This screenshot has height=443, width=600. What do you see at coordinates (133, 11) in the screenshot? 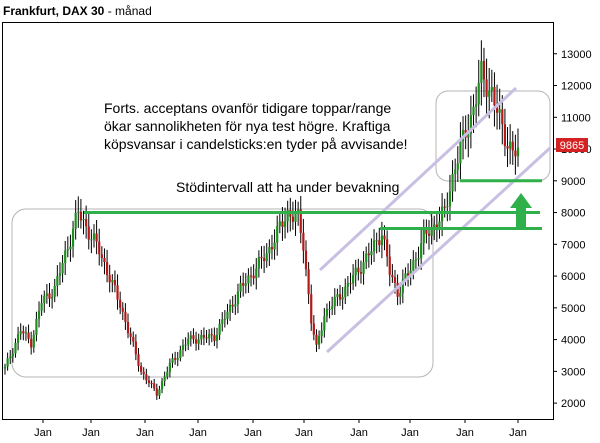
I see `interval-label: månad` at bounding box center [133, 11].